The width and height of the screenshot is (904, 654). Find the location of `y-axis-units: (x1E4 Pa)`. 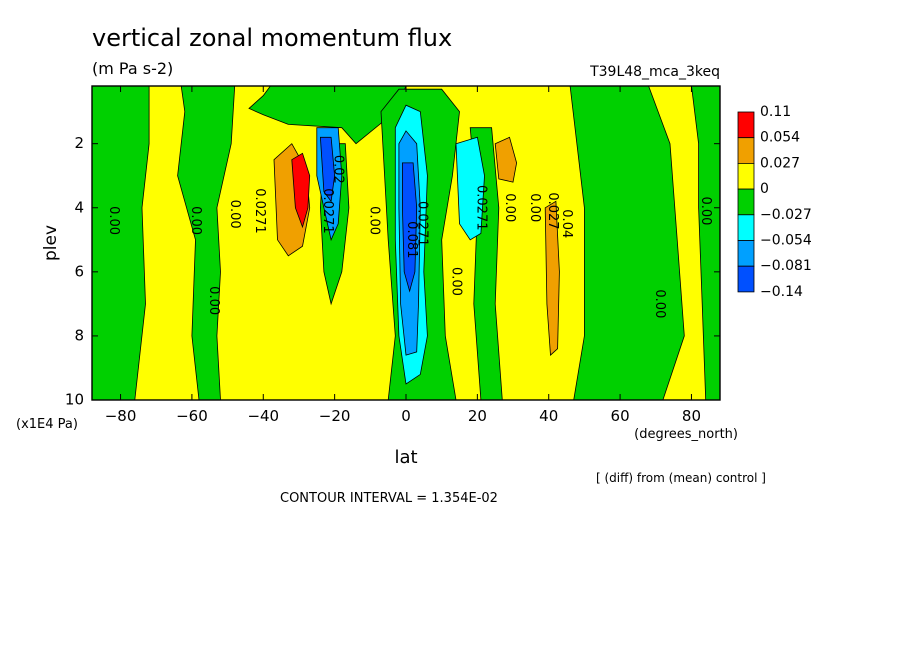

y-axis-units: (x1E4 Pa) is located at coordinates (47, 424).